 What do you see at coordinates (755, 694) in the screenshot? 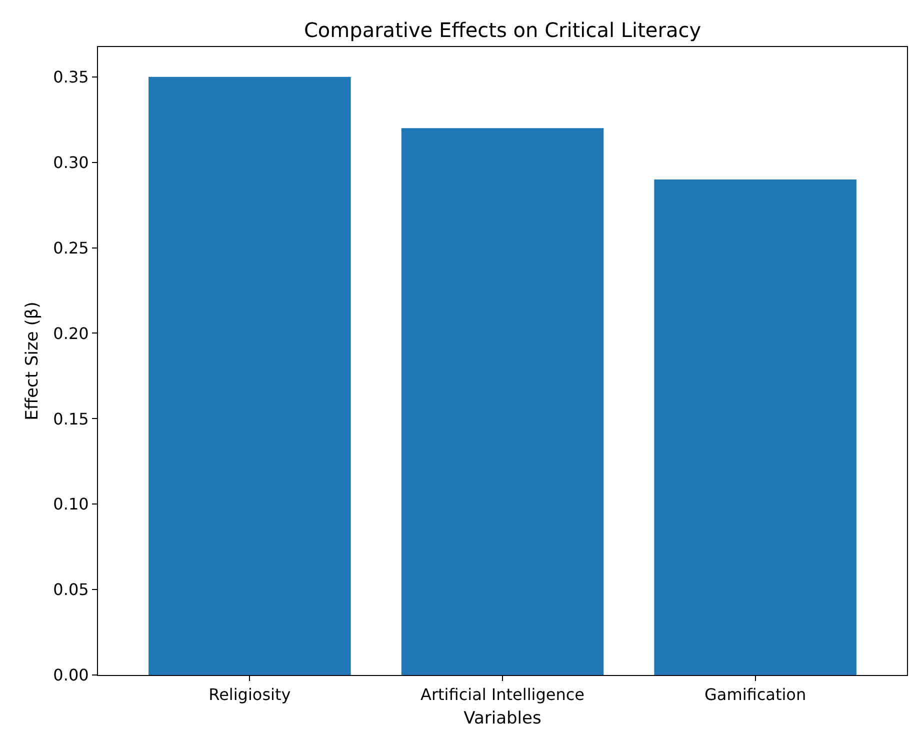
I see `x-tick-label: Gamification` at bounding box center [755, 694].